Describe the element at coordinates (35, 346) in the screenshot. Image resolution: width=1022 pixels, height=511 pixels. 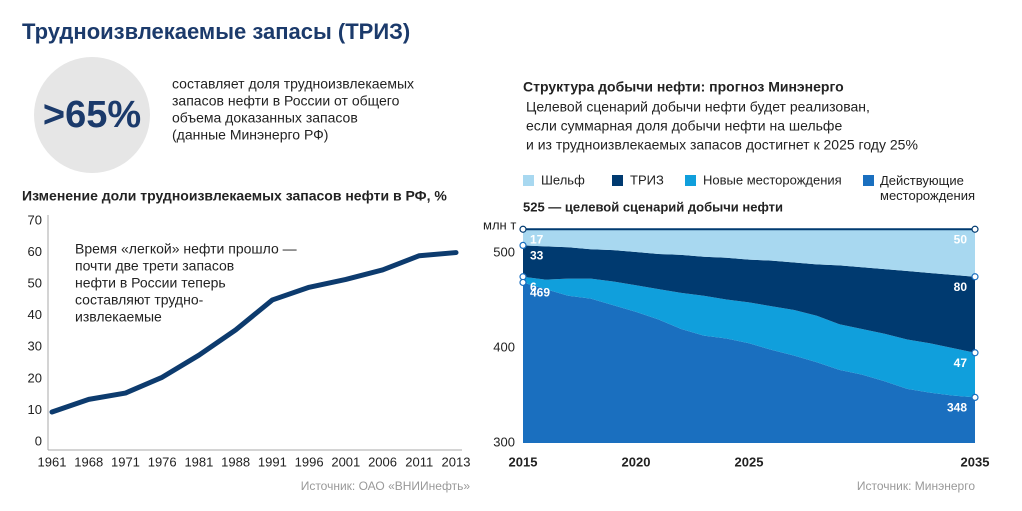
I see `y-tick-label: 30` at that location.